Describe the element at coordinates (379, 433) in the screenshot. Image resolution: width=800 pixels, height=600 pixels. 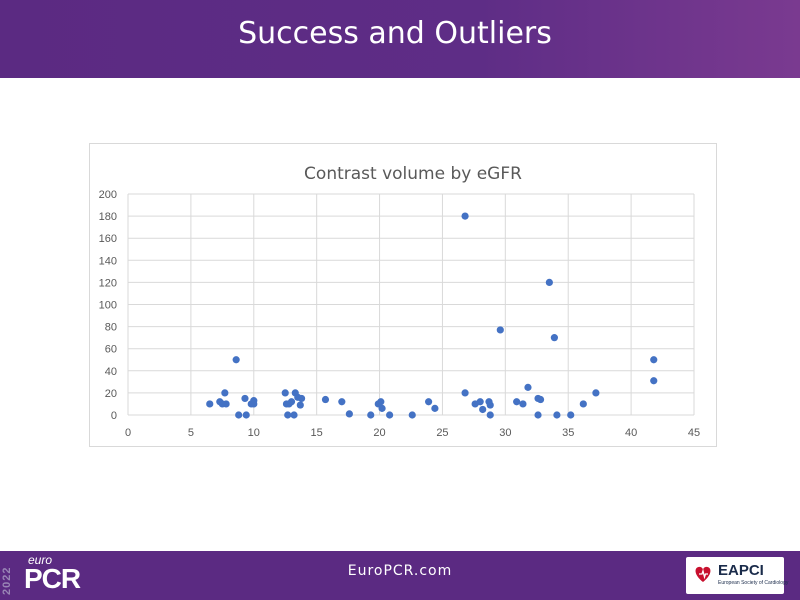
I see `x-tick-label: 20` at that location.